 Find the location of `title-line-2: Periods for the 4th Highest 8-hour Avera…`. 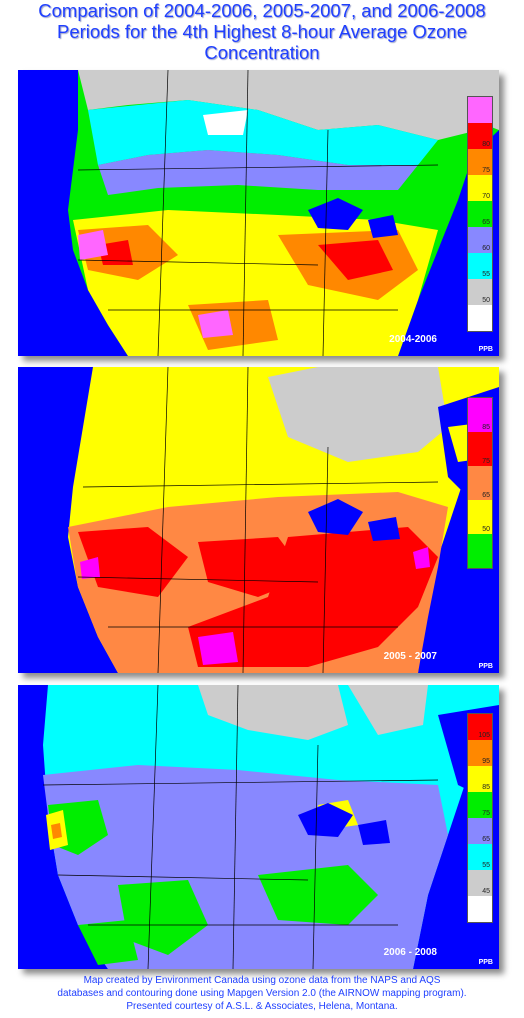

title-line-2: Periods for the 4th Highest 8-hour Avera… is located at coordinates (262, 31).